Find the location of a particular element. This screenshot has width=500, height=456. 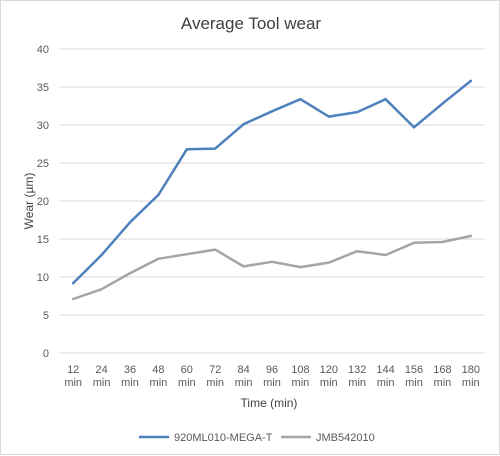

x-tick-label: 24 is located at coordinates (101, 370).